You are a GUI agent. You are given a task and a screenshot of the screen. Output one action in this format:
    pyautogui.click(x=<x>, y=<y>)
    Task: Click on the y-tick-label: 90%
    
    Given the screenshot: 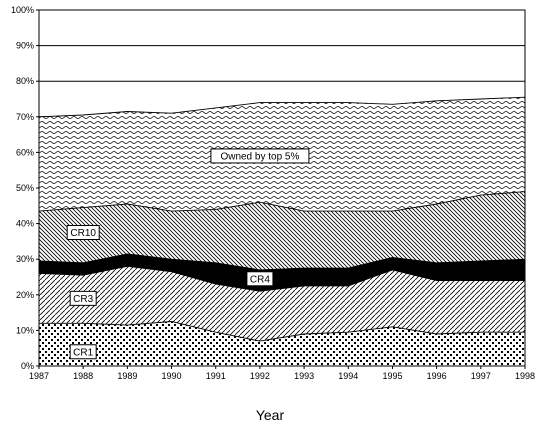 What is the action you would take?
    pyautogui.click(x=25, y=46)
    